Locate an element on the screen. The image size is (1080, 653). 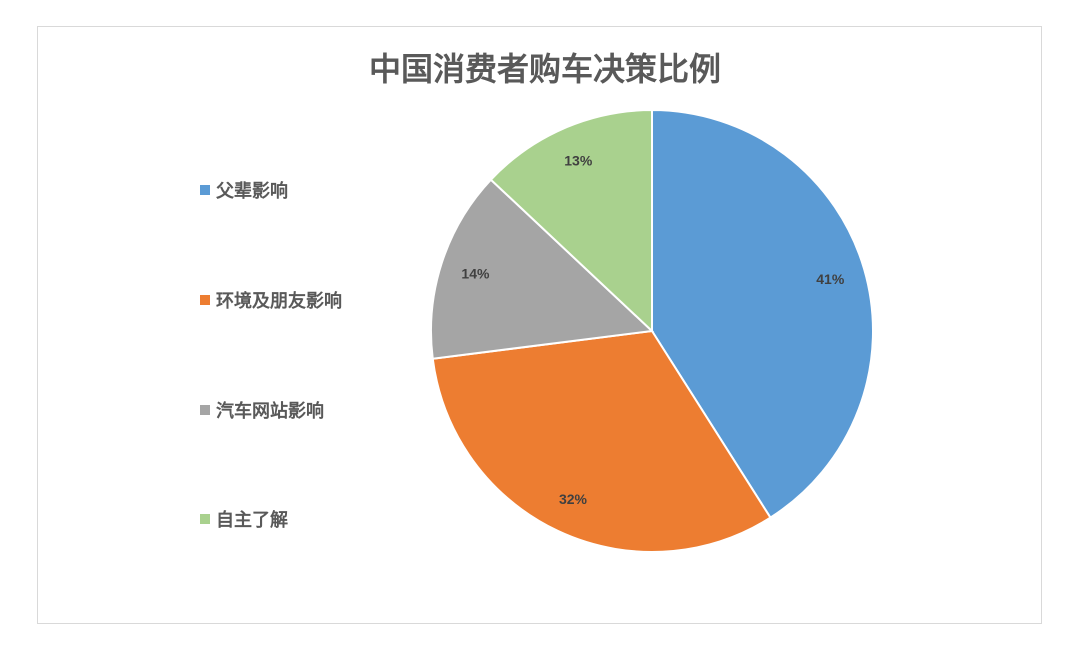
legend-item: 汽车网站影响 is located at coordinates (262, 410).